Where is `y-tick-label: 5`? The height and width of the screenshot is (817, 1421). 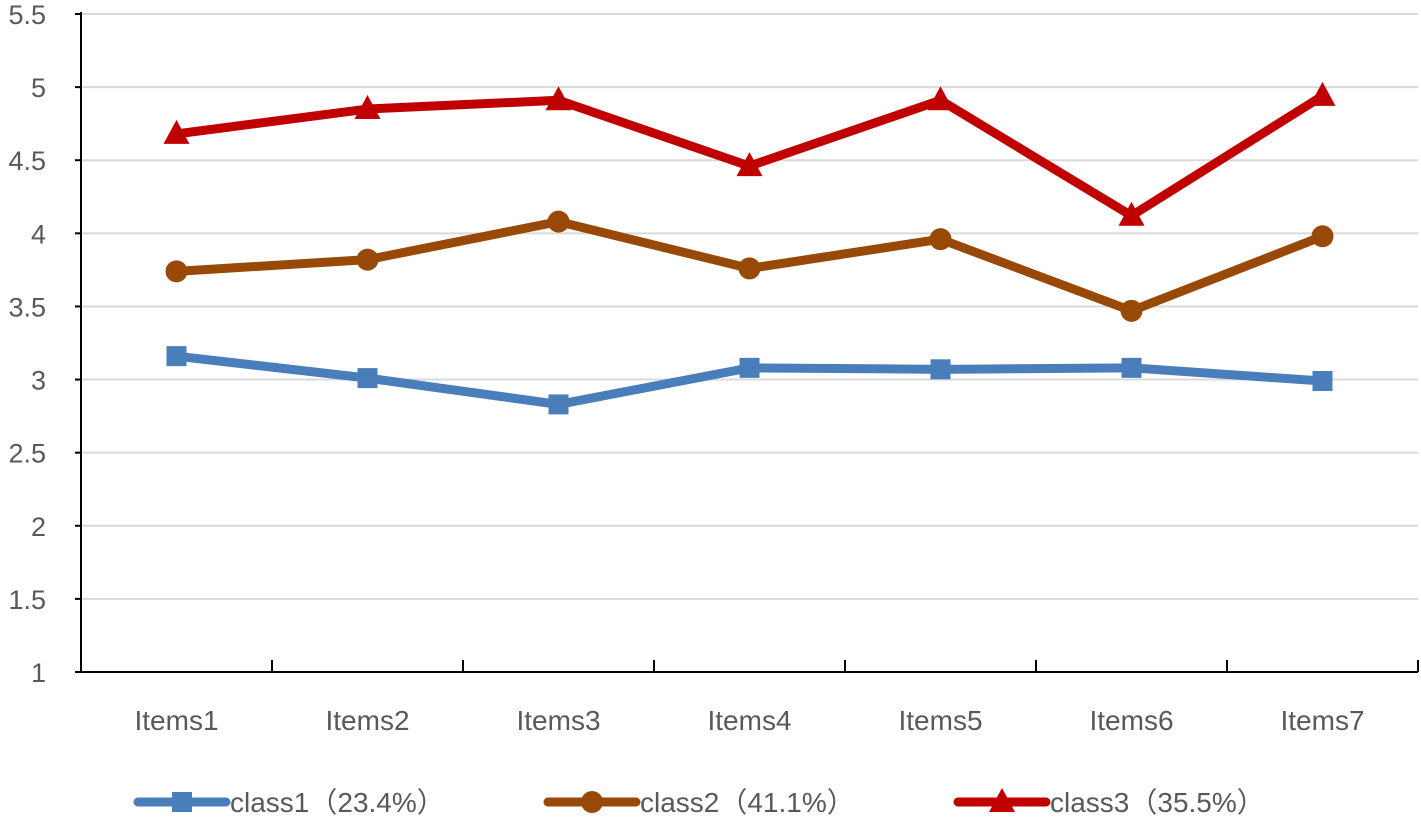 y-tick-label: 5 is located at coordinates (38, 88).